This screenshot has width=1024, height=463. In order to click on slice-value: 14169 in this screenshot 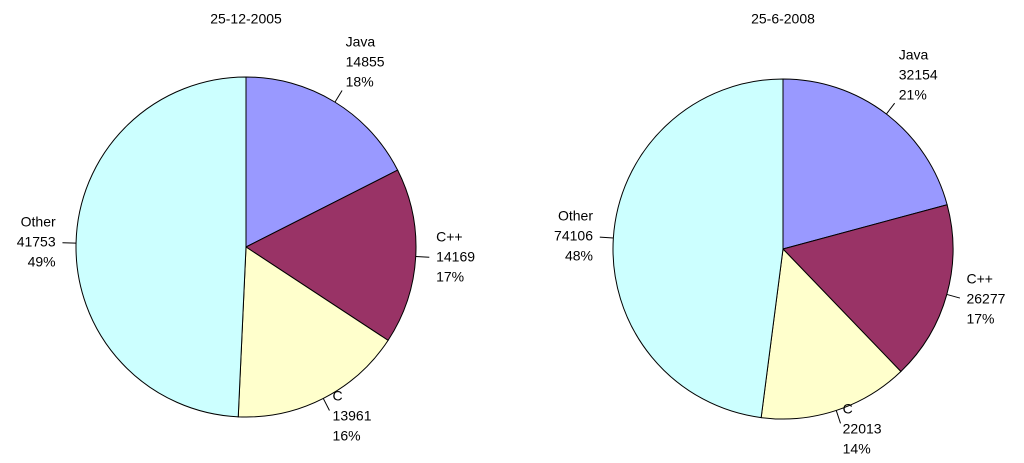, I will do `click(455, 256)`.